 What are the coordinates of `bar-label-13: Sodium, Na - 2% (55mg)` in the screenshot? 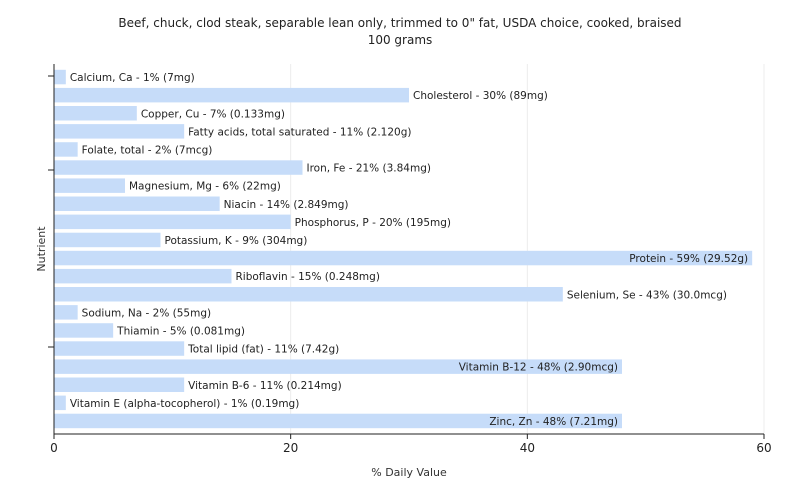 It's located at (146, 313).